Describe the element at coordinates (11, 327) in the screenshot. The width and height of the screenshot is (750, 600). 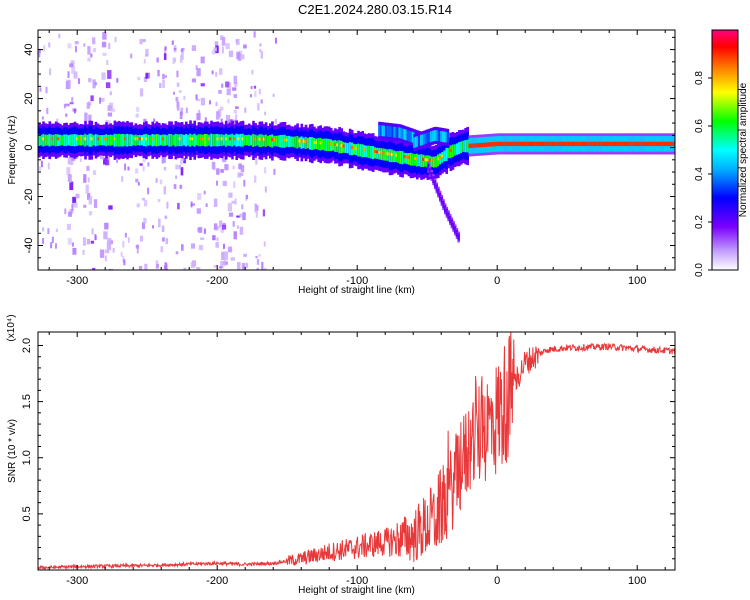
I see `y-scale-label: (x10⁴)` at that location.